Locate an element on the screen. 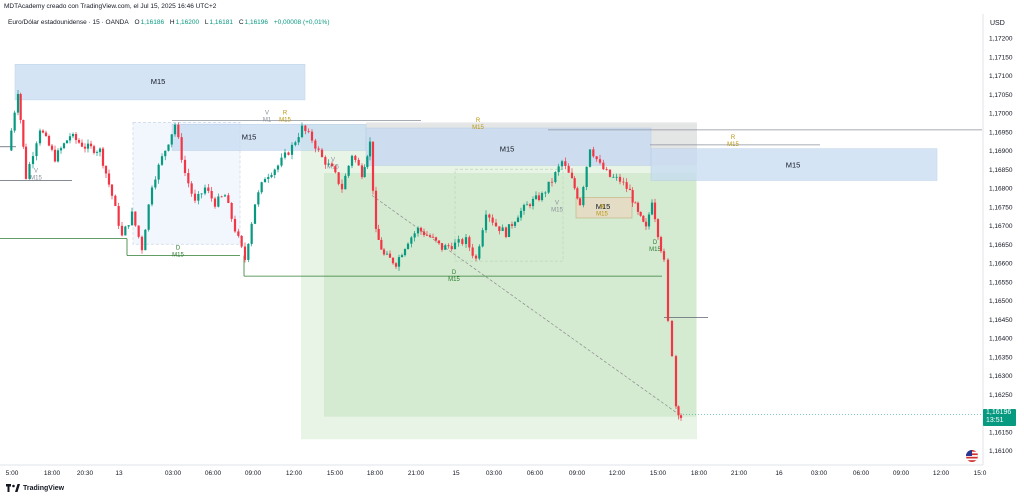  level-label-tf: M1 is located at coordinates (267, 121).